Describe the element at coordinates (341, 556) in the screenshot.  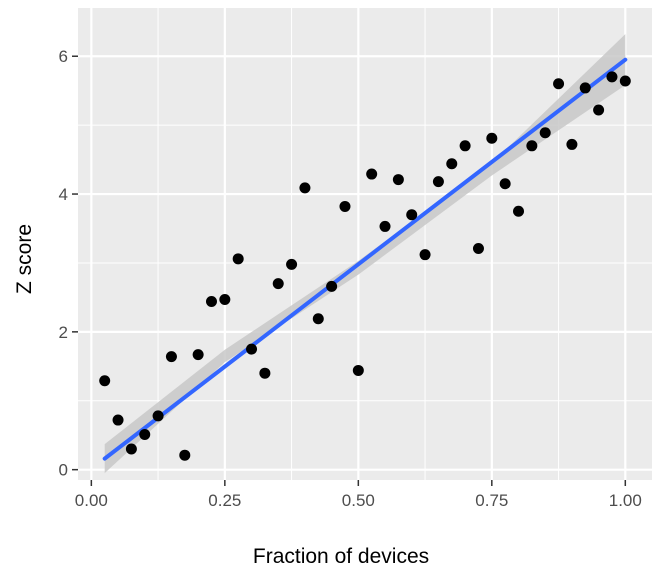
I see `x-axis-title: Fraction of devices` at that location.